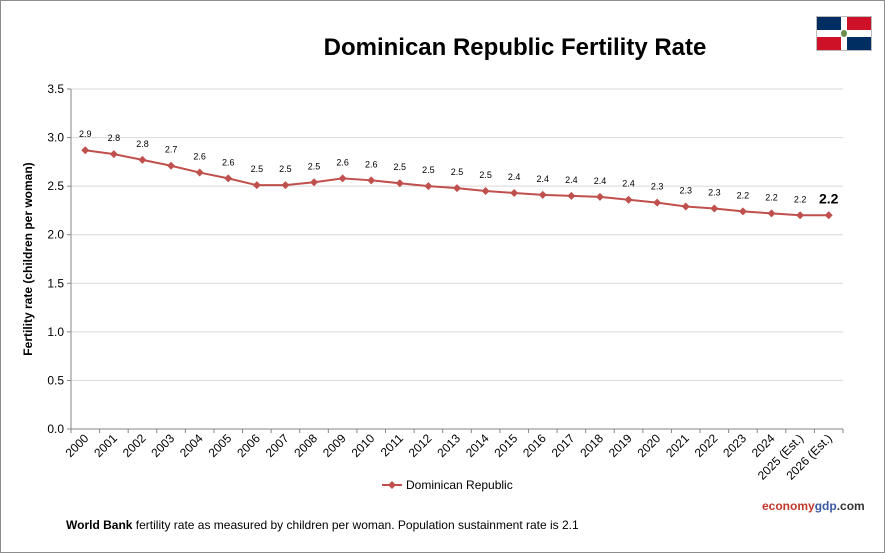  I want to click on series-layer, so click(457, 183).